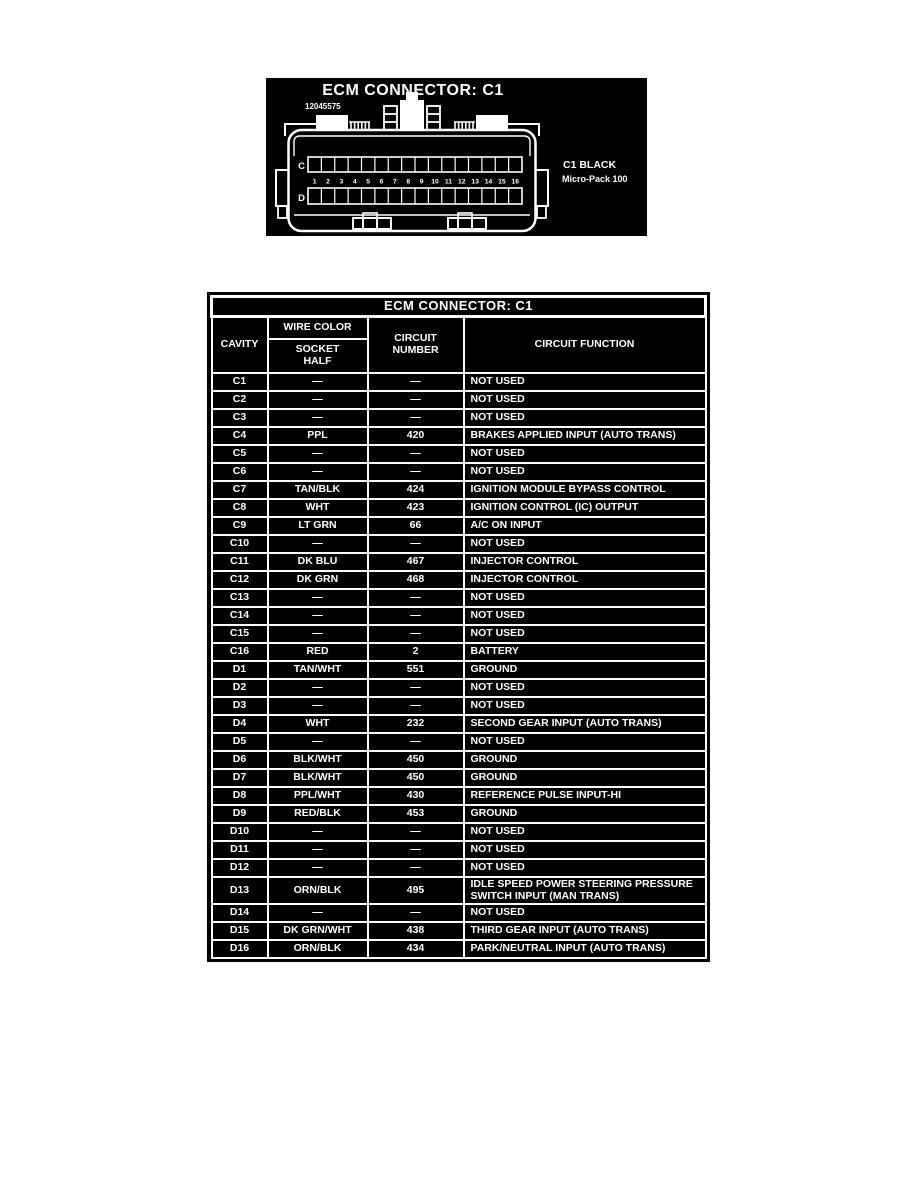 The image size is (918, 1188). What do you see at coordinates (415, 164) in the screenshot?
I see `pin-row-c-dividers` at bounding box center [415, 164].